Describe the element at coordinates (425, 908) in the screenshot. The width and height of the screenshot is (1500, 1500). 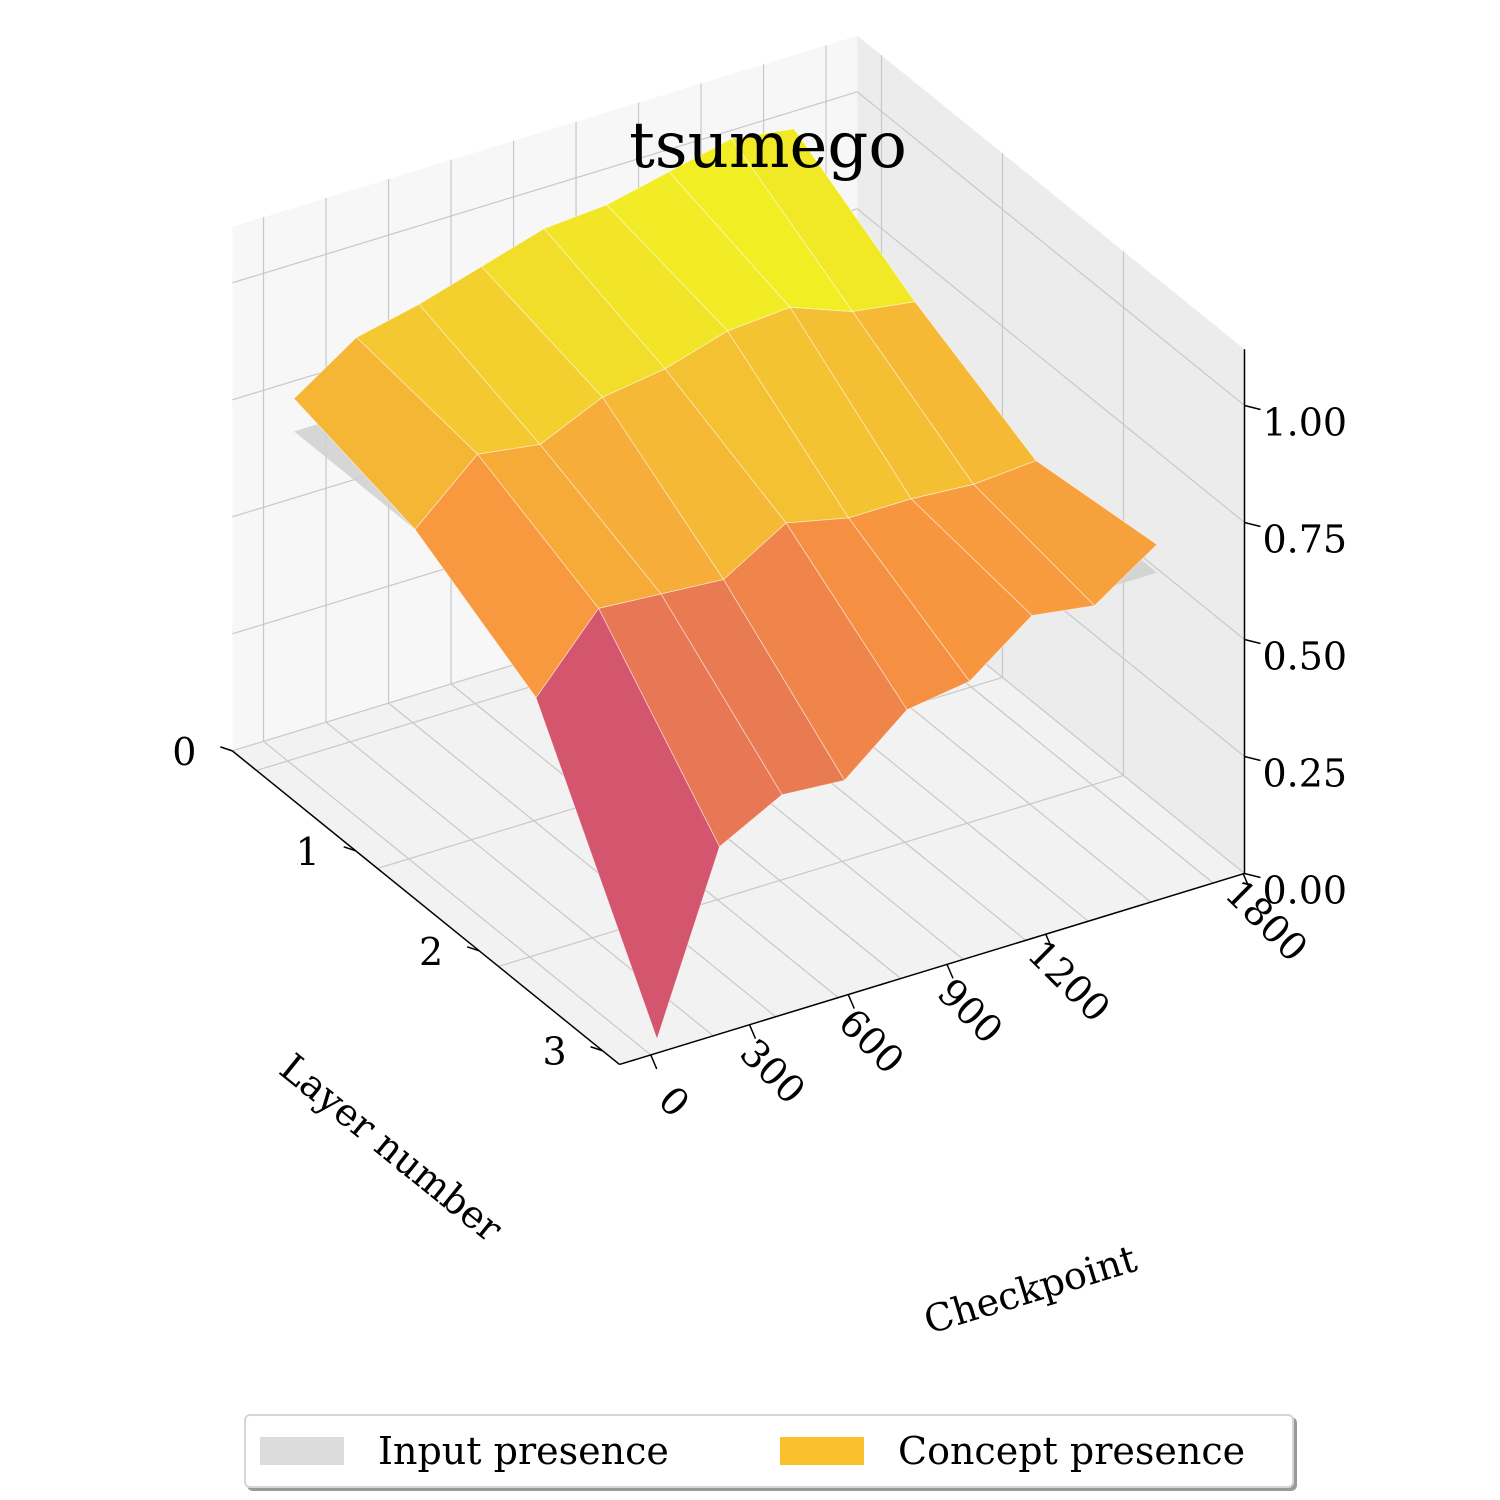
I see `y-axis-line` at that location.